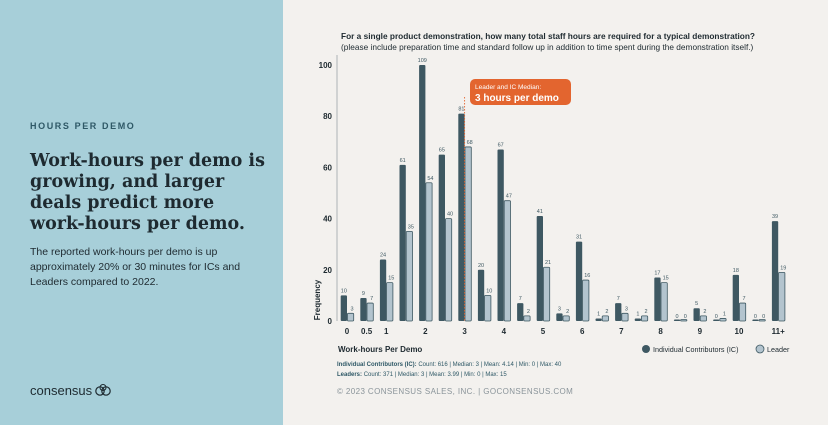  Describe the element at coordinates (450, 215) in the screenshot. I see `leader-value-label: 40` at that location.